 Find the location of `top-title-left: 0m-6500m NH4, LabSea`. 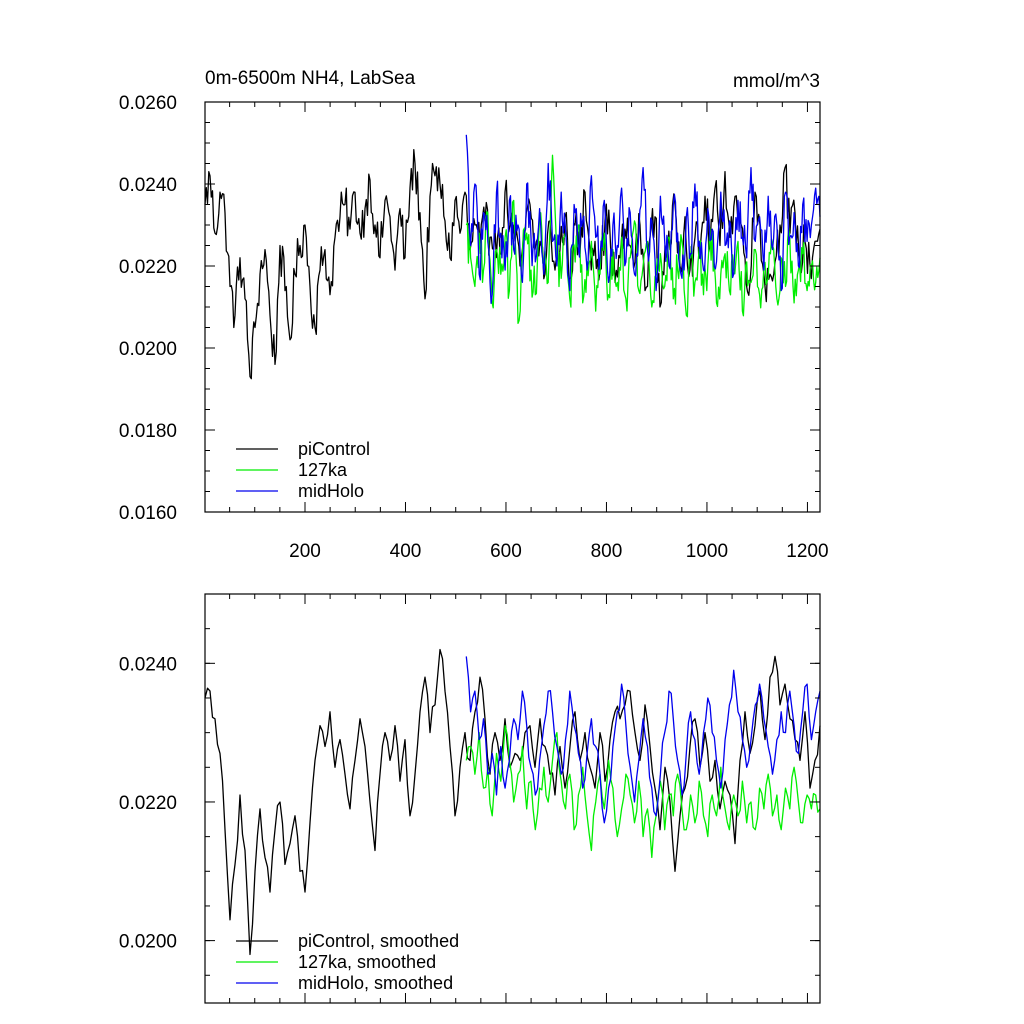

top-title-left: 0m-6500m NH4, LabSea is located at coordinates (310, 78).